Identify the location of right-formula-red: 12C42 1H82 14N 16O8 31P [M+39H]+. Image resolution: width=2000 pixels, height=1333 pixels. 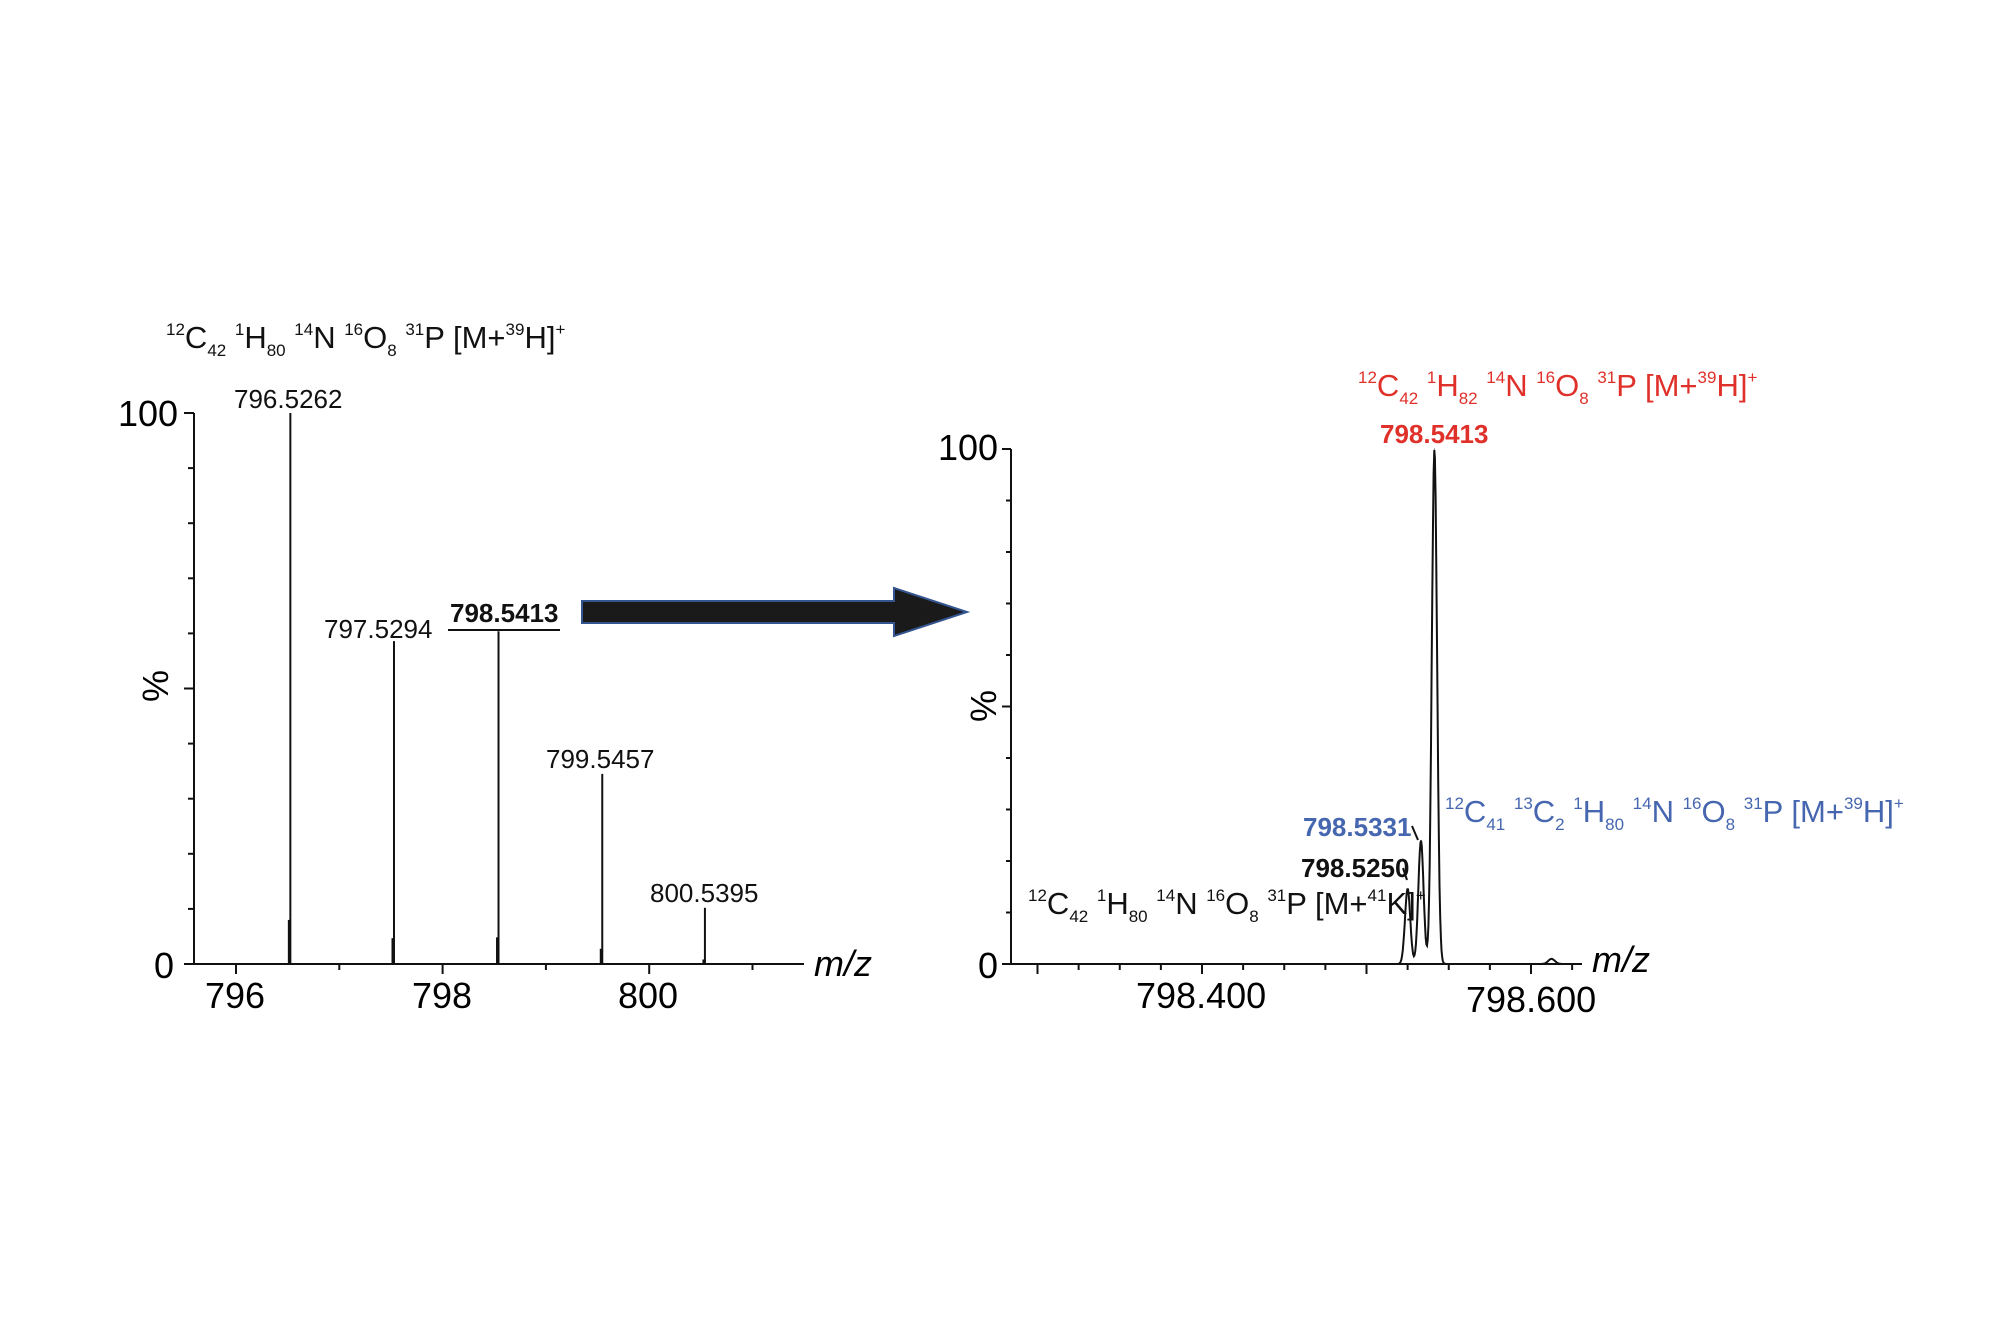
(1558, 388).